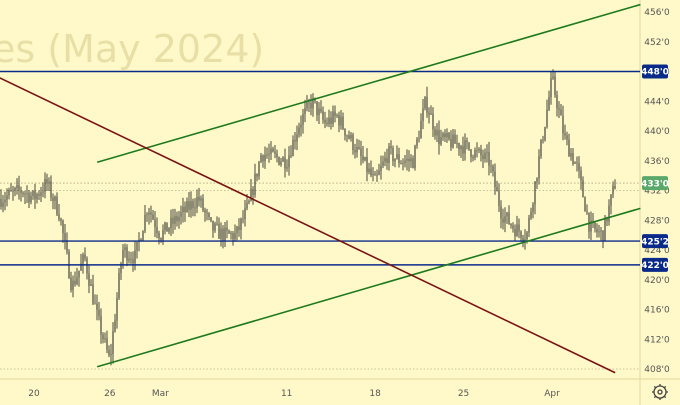 This screenshot has height=405, width=680. I want to click on time-axis: 20 26 Mar 11 18 25 Apr, so click(294, 394).